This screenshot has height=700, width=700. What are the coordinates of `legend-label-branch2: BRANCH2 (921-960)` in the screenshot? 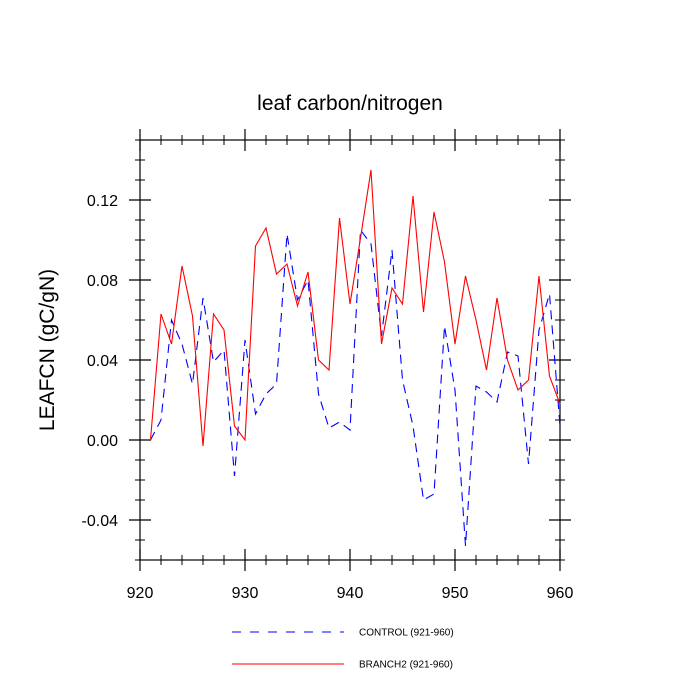 It's located at (406, 665).